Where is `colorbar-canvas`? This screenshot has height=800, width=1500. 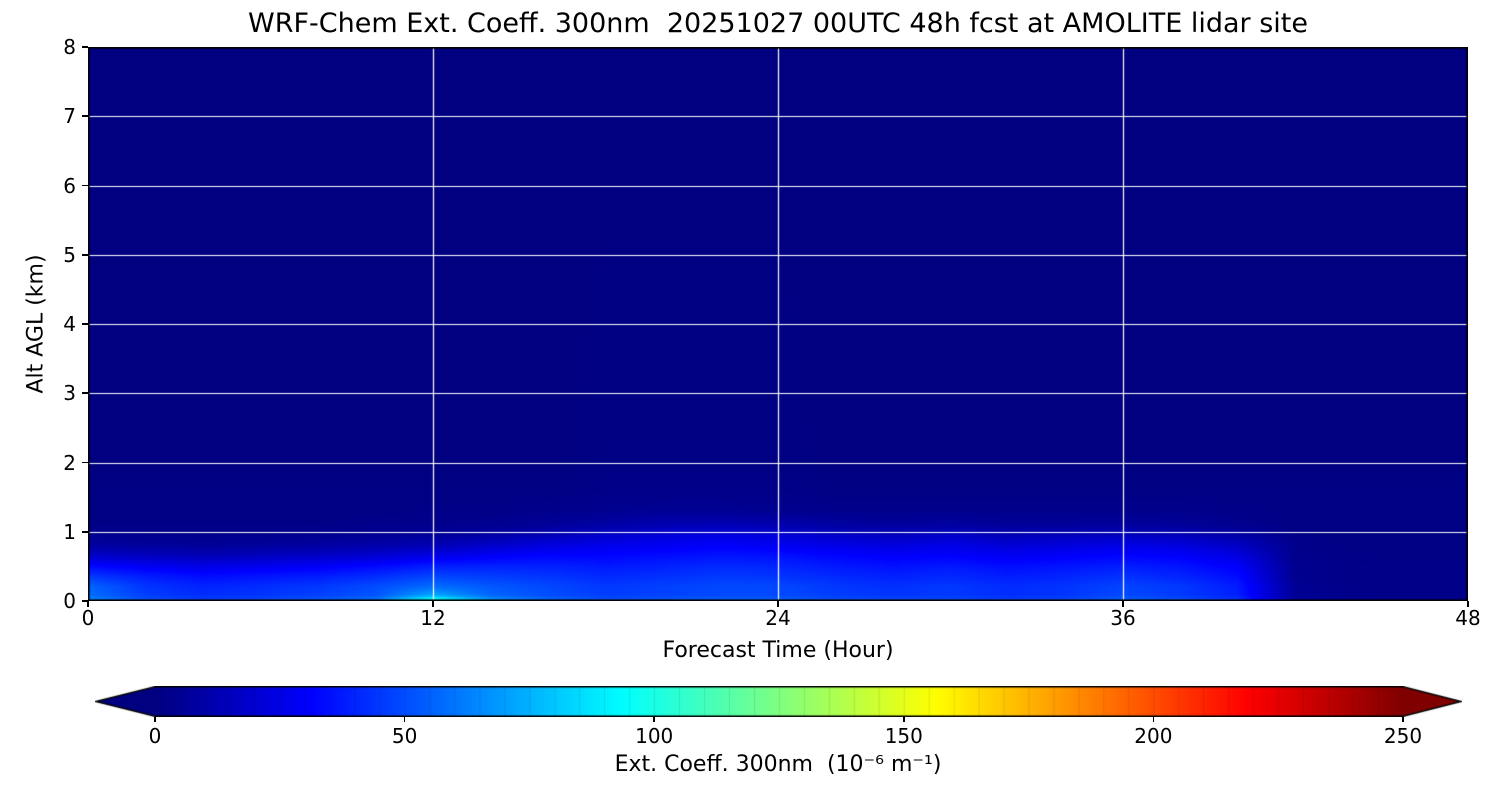 colorbar-canvas is located at coordinates (778, 701).